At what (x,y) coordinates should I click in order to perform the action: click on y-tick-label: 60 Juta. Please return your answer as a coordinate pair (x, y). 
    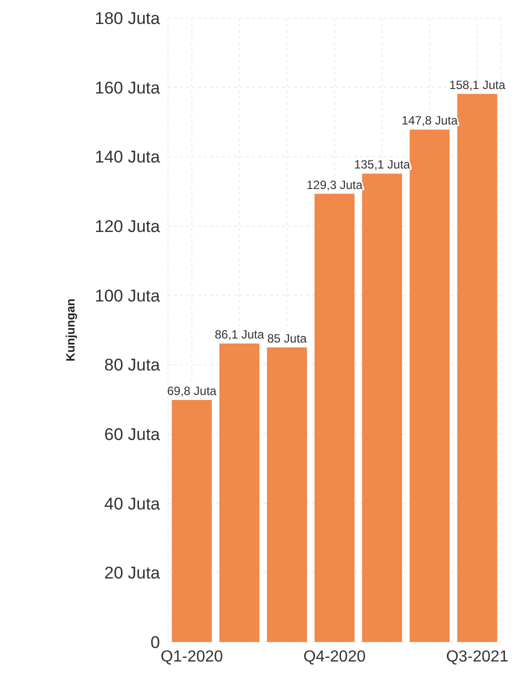
    Looking at the image, I should click on (132, 434).